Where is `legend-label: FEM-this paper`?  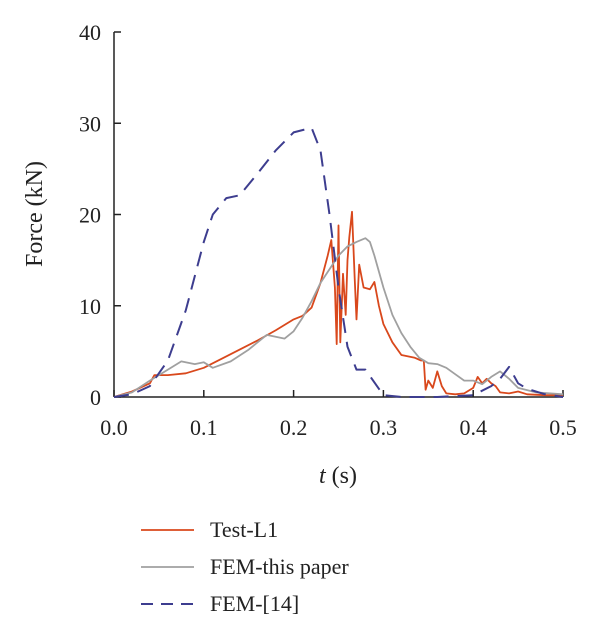 legend-label: FEM-this paper is located at coordinates (279, 566).